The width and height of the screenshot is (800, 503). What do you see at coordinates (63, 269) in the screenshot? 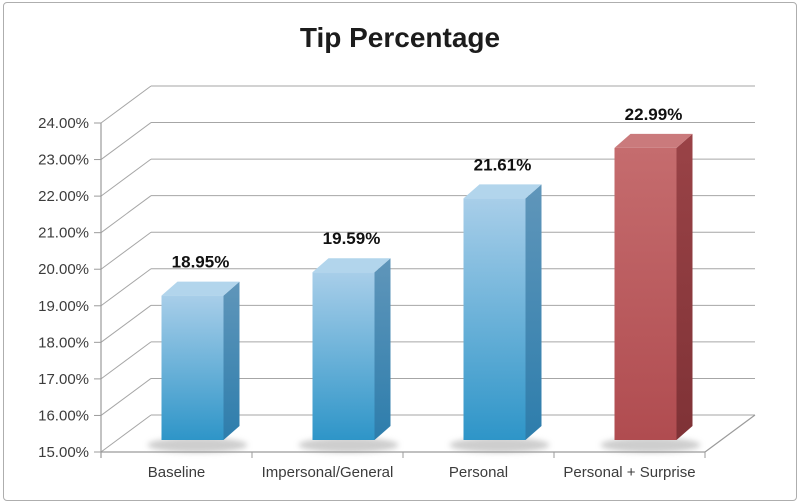
I see `y-tick-label: 20.00%` at bounding box center [63, 269].